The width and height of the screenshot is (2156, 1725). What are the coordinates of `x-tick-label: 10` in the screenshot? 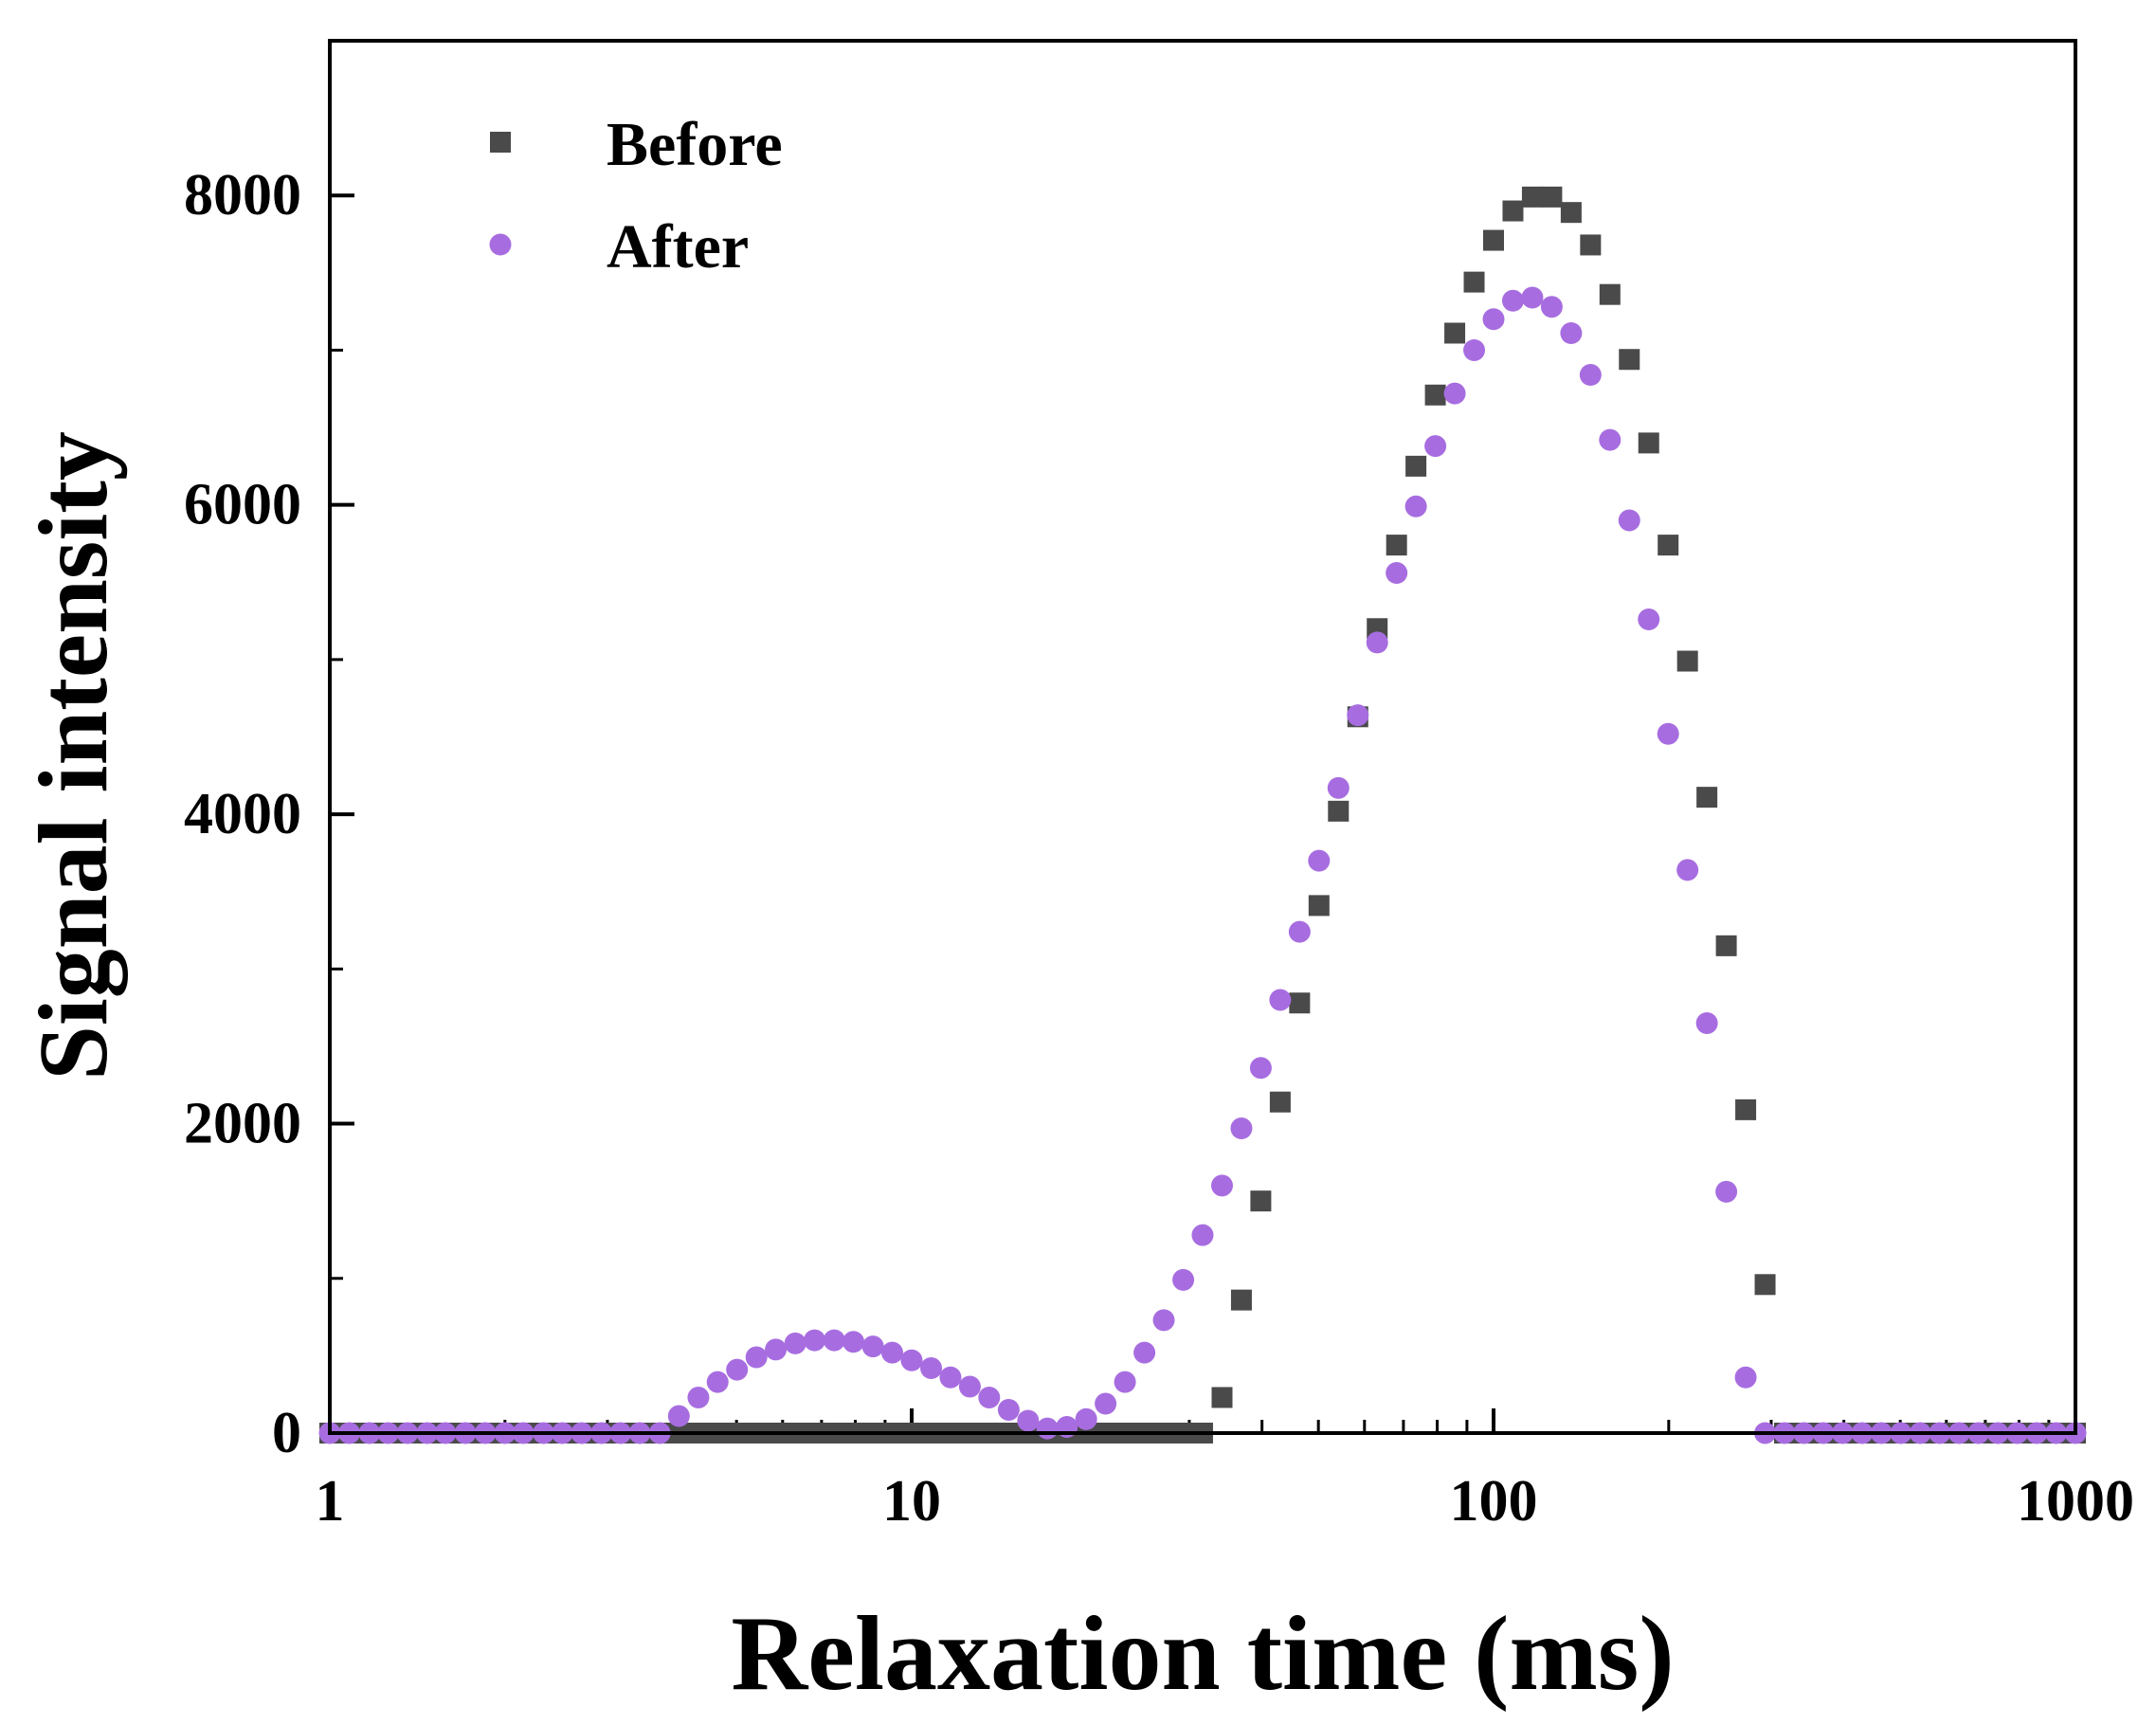 It's located at (911, 1501).